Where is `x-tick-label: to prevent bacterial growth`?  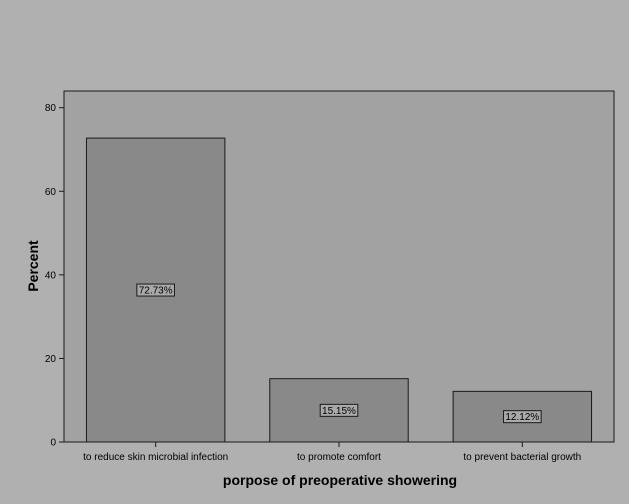 x-tick-label: to prevent bacterial growth is located at coordinates (522, 457).